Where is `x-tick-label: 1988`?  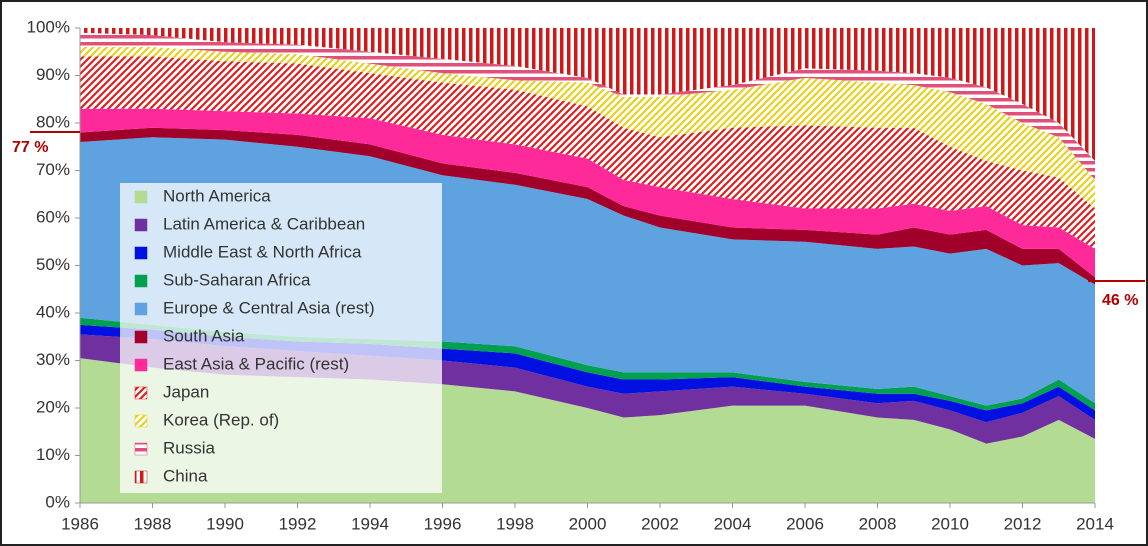
x-tick-label: 1988 is located at coordinates (153, 523).